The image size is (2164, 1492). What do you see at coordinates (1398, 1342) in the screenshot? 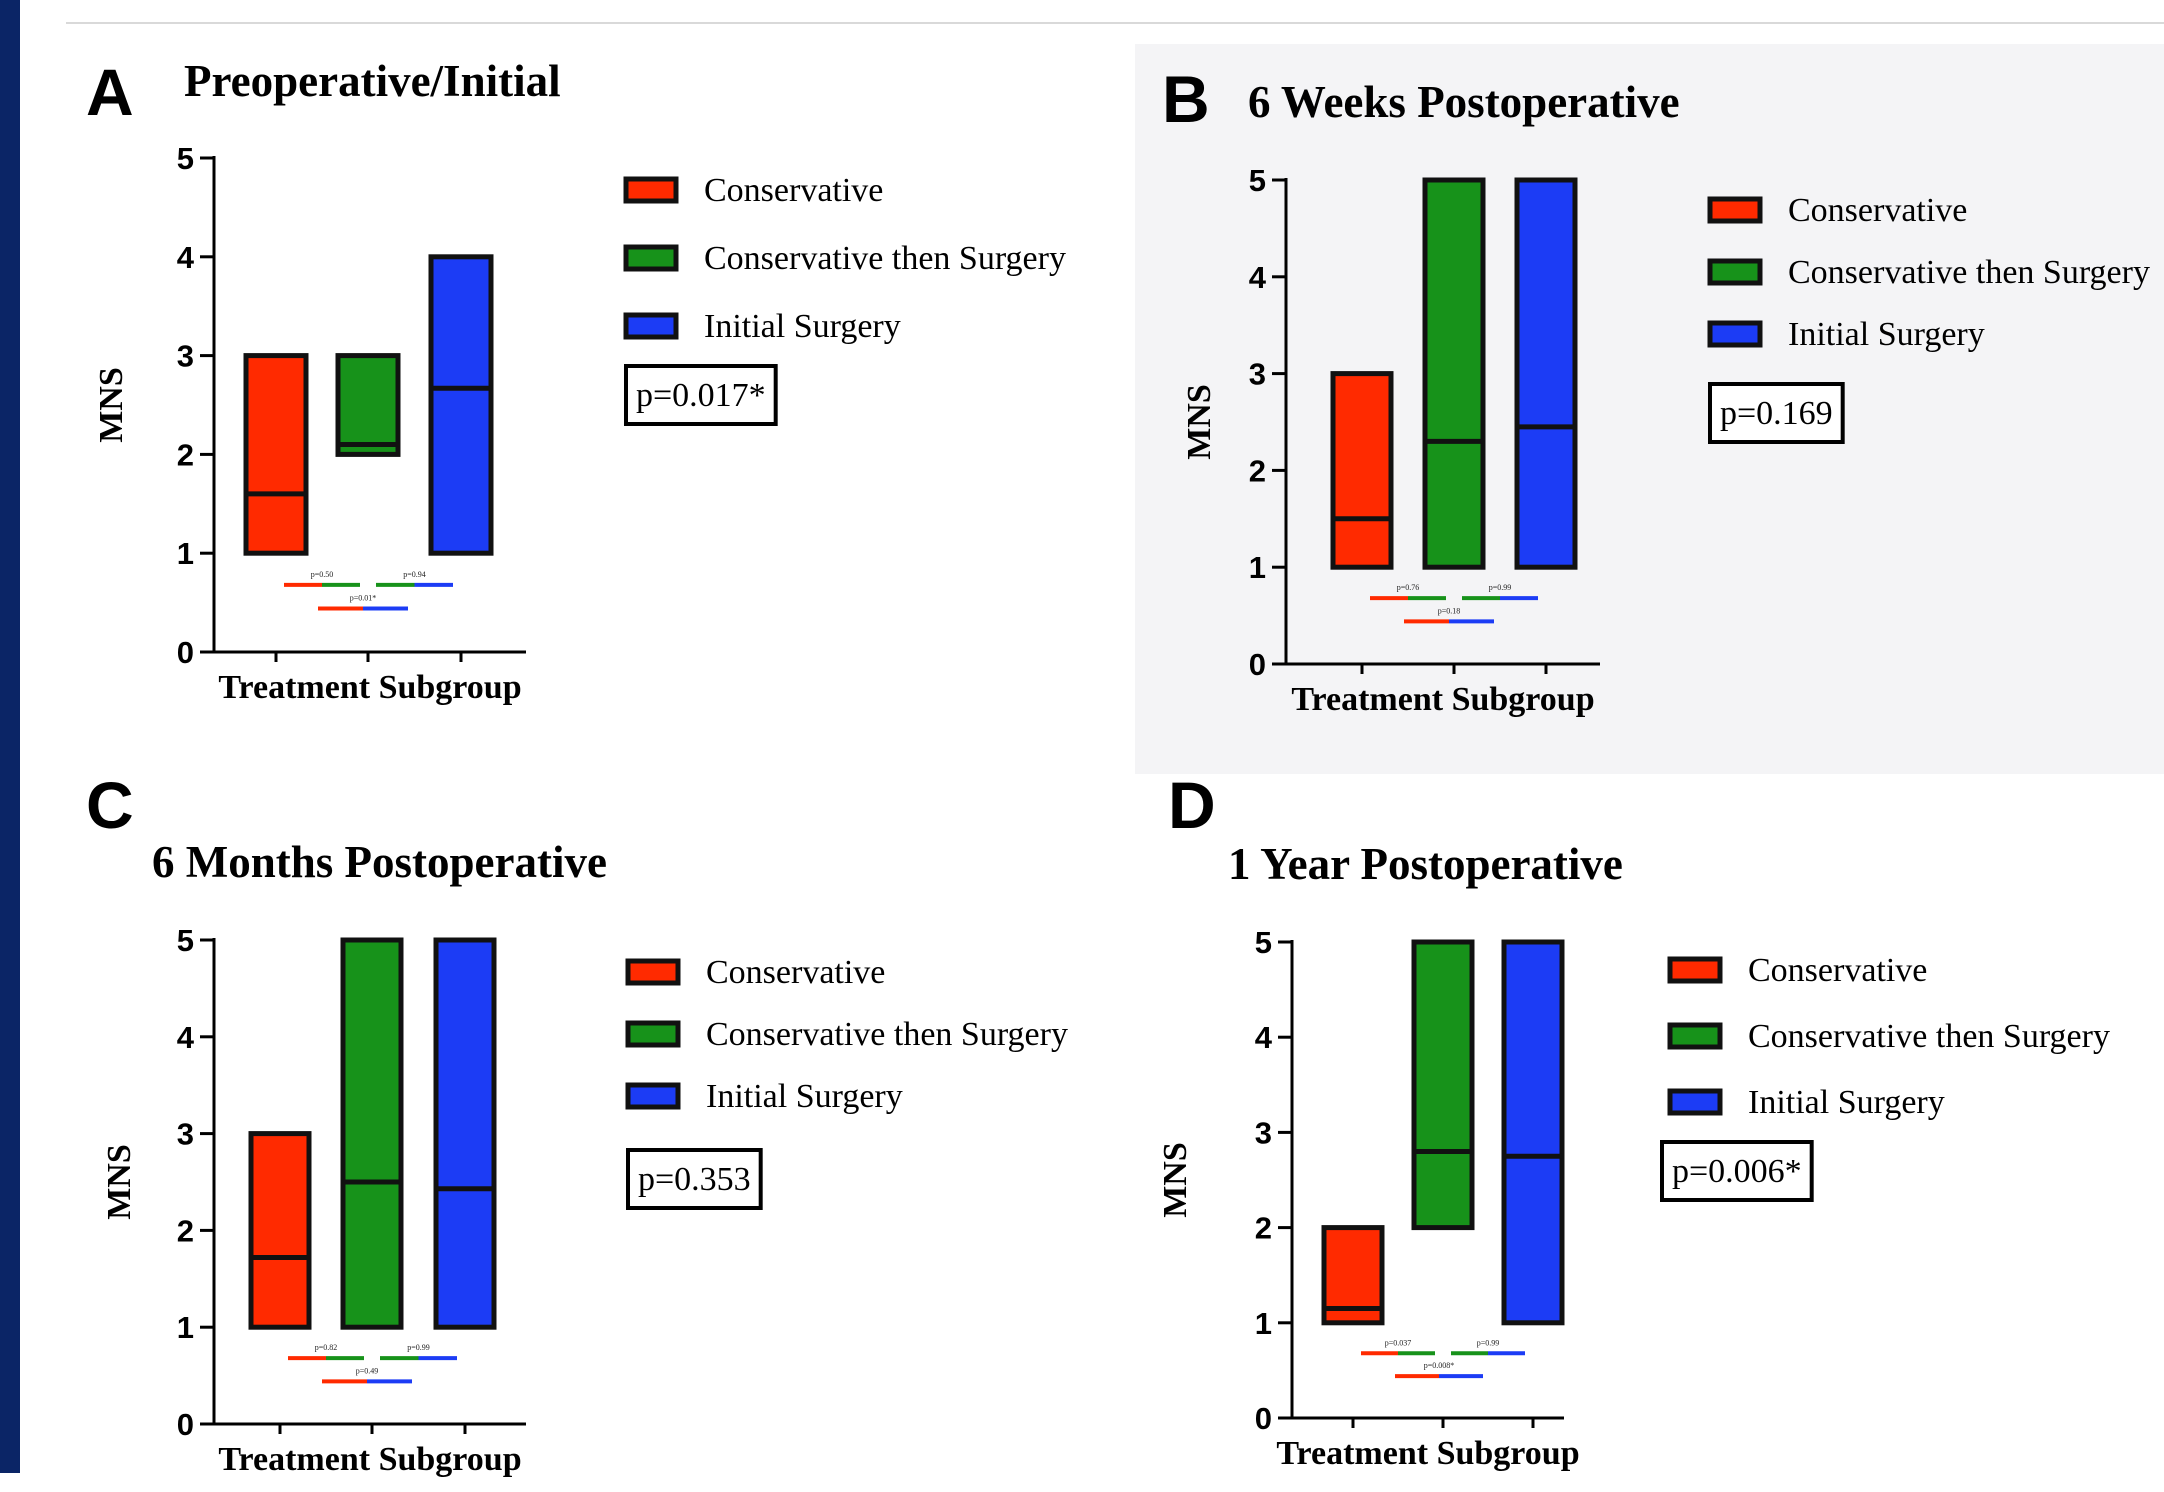
I see `pairwise-p-label: p=0.037` at bounding box center [1398, 1342].